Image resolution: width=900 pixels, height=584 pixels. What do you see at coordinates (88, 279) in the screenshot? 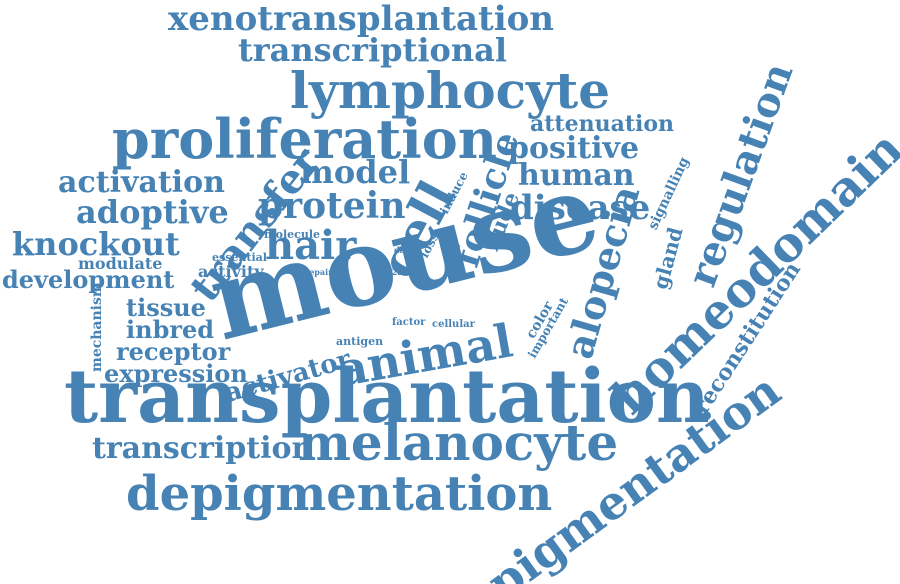
I see `word-development: development` at bounding box center [88, 279].